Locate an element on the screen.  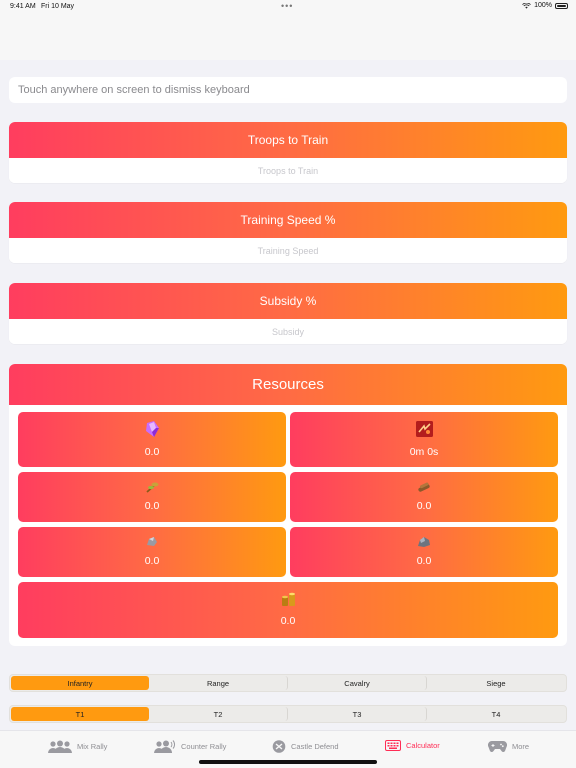
tab-counter-rally: Counter Rally is located at coordinates (190, 746).